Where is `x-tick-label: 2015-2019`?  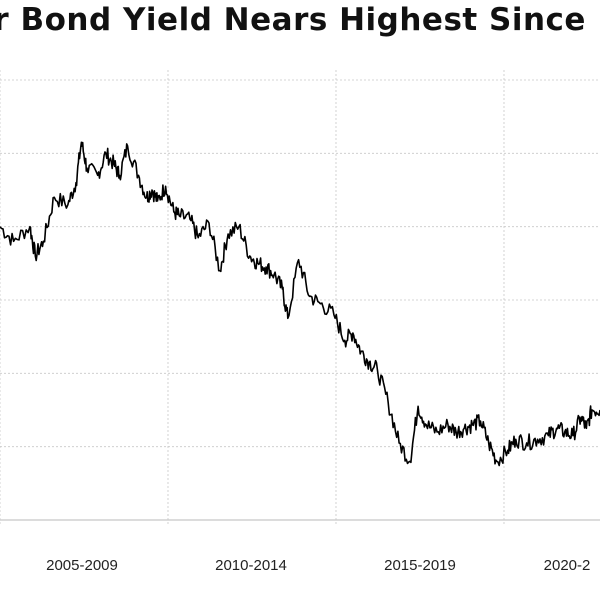
x-tick-label: 2015-2019 is located at coordinates (420, 565).